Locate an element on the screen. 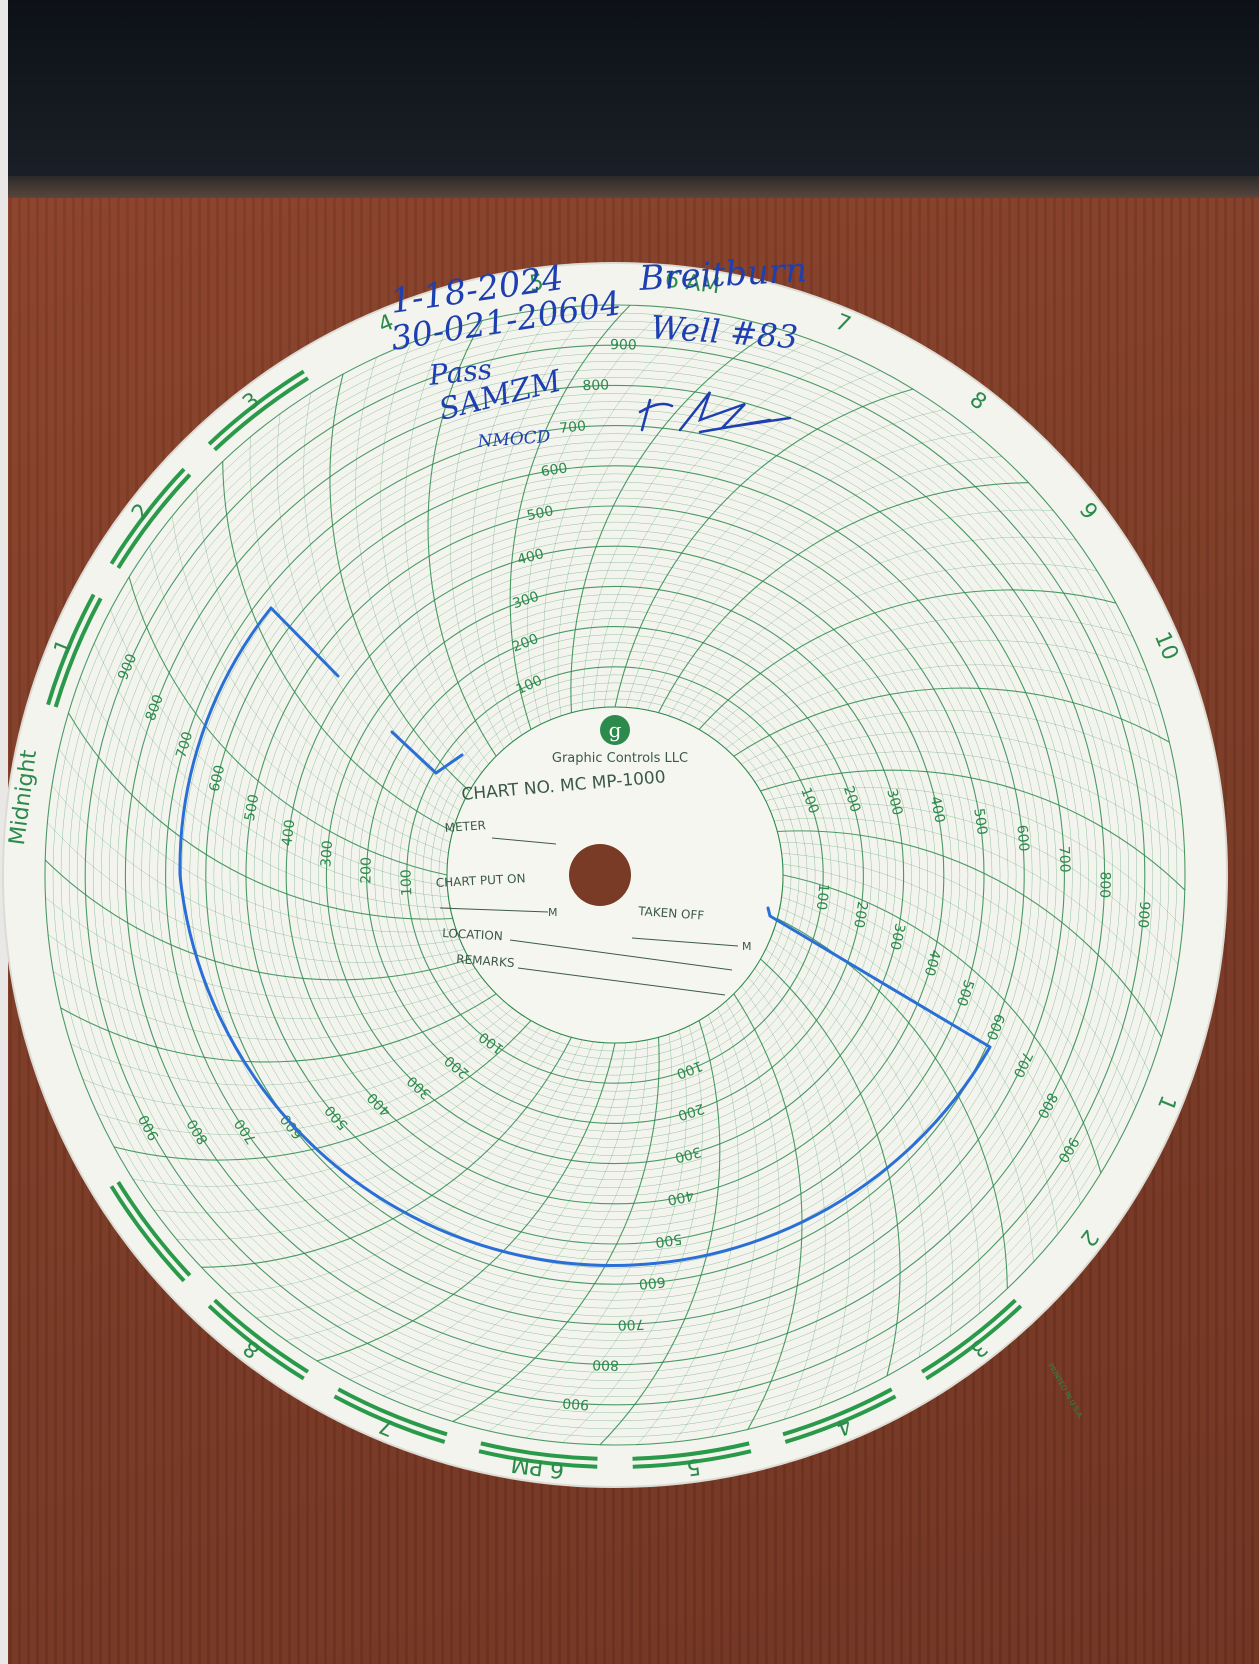 Image resolution: width=1259 pixels, height=1664 pixels. handwritten-signature is located at coordinates (715, 412).